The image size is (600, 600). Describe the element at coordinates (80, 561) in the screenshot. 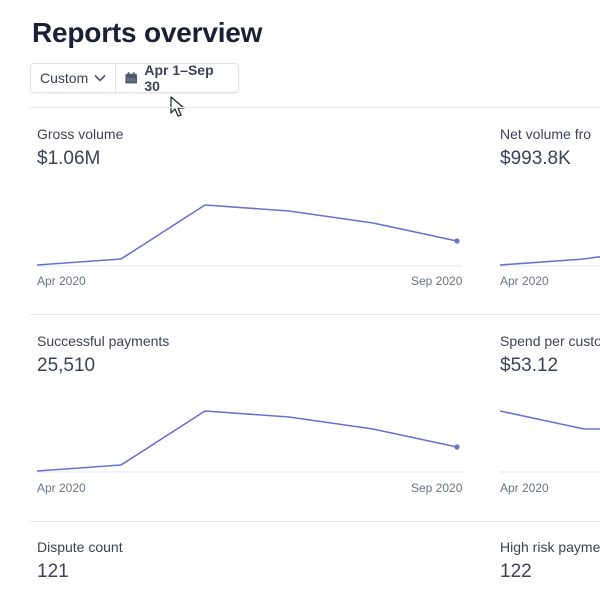

I see `metric-card-dispute-count: Dispute count 121` at that location.